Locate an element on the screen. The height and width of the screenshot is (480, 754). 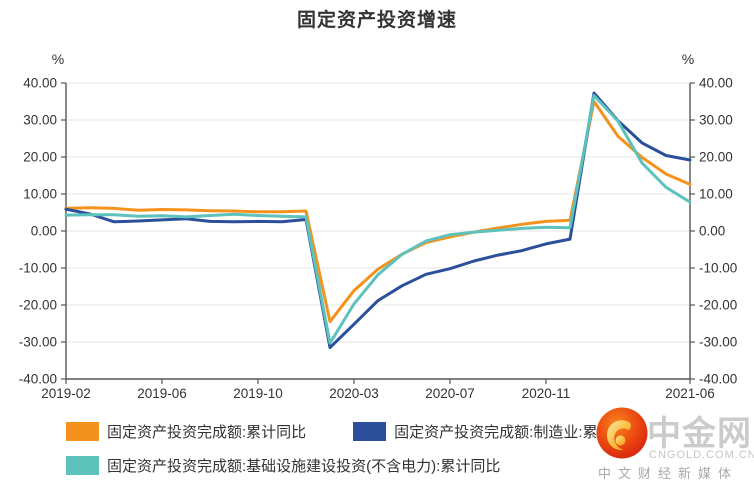
cngold-brand-text: 中金网 is located at coordinates (699, 434).